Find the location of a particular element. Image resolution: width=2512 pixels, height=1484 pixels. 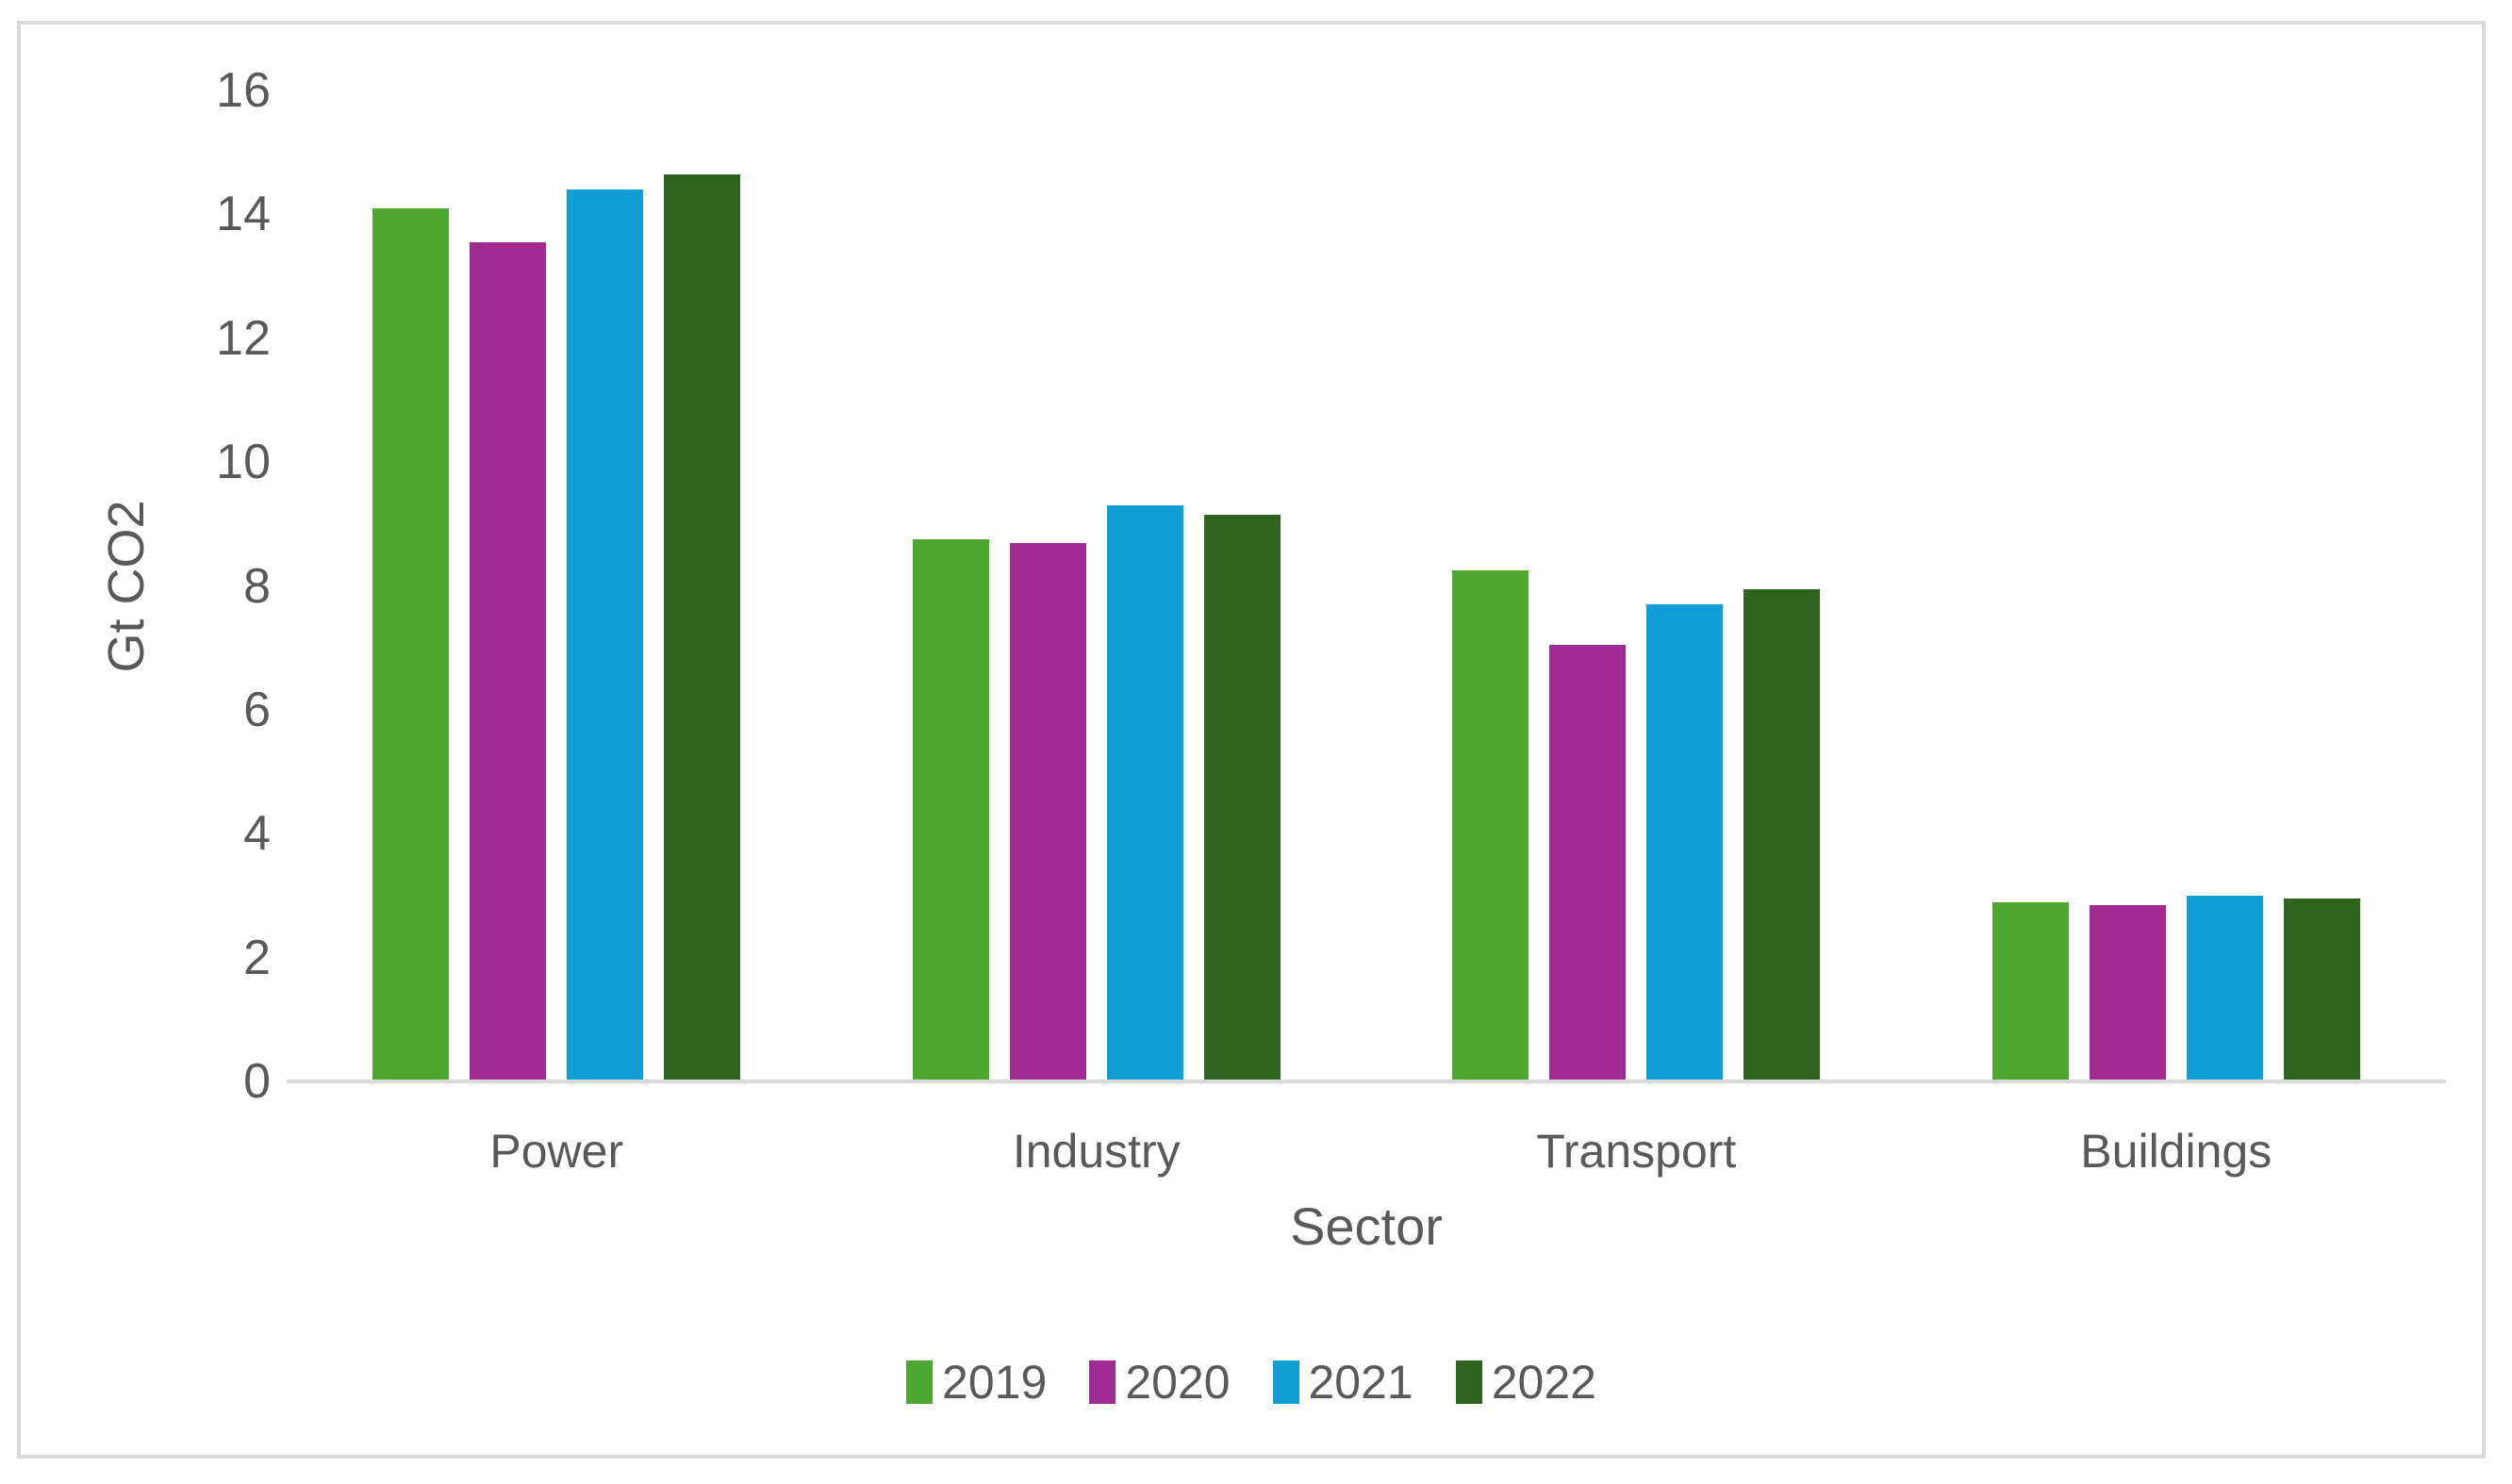

legend-swatch-2022 is located at coordinates (1468, 1382).